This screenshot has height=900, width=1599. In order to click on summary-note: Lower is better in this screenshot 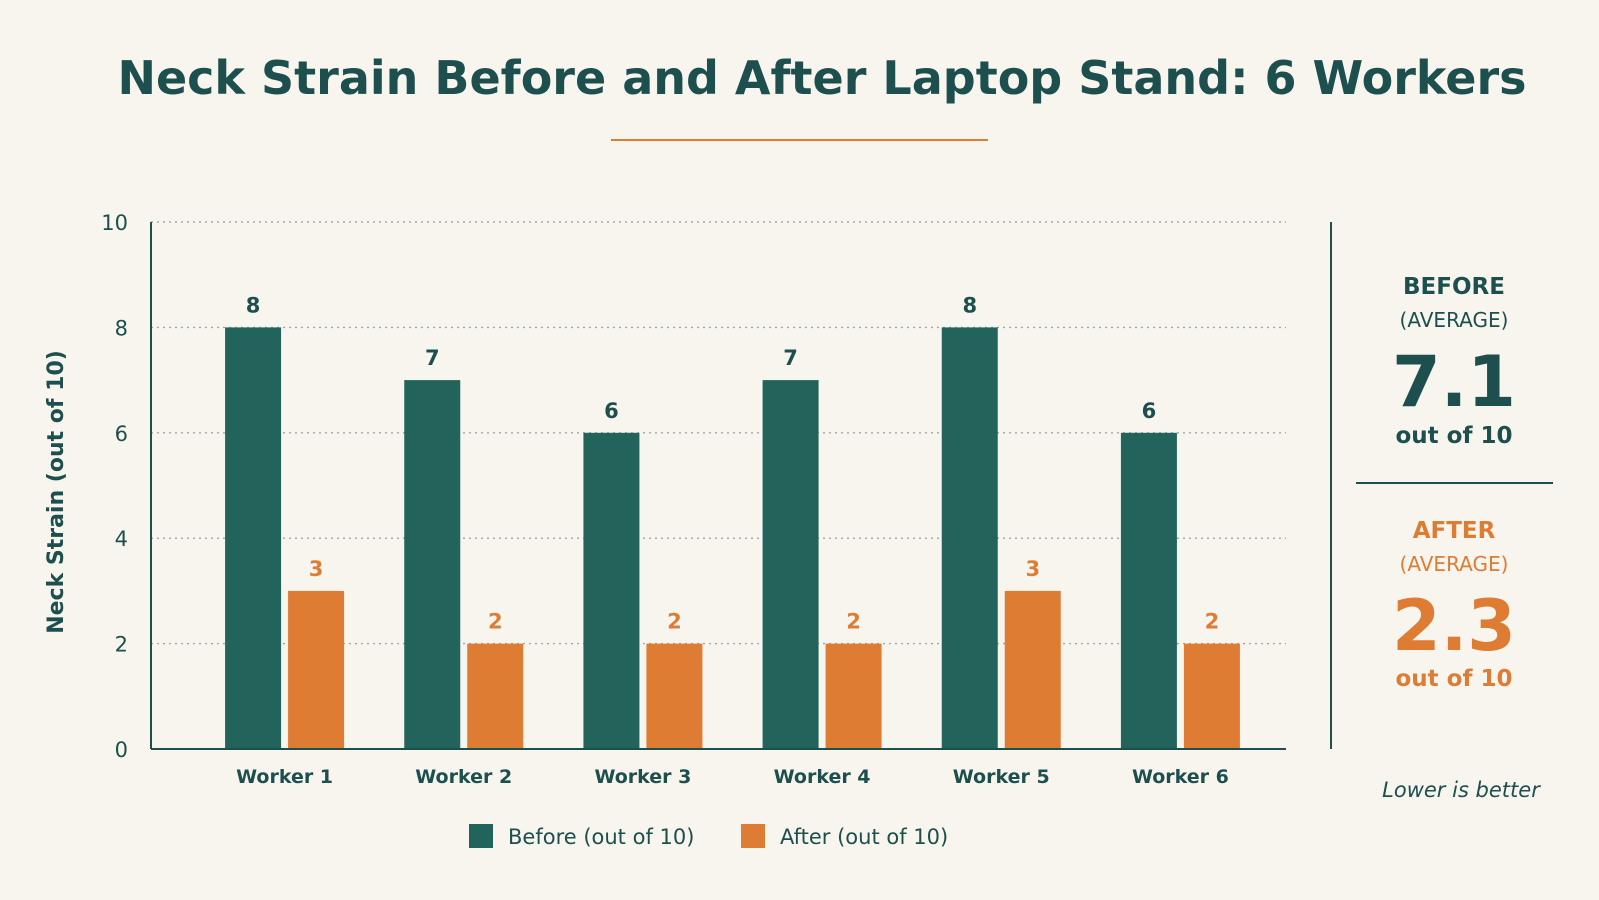, I will do `click(1461, 790)`.